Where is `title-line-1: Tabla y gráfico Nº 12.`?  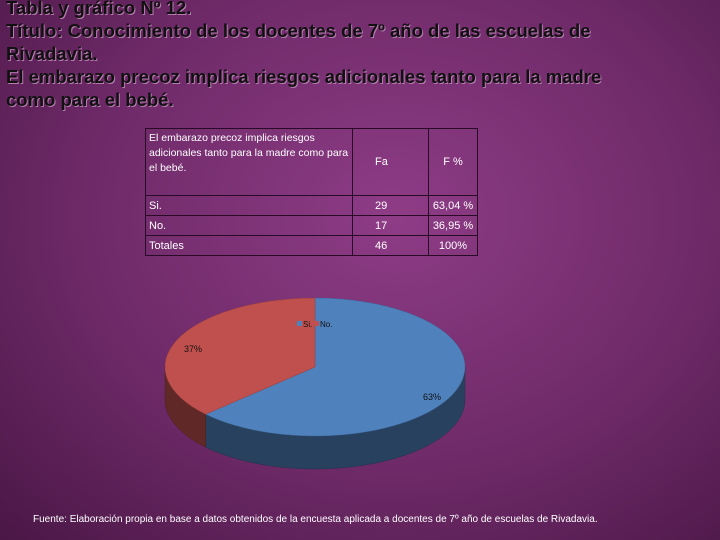
title-line-1: Tabla y gráfico Nº 12. is located at coordinates (99, 9).